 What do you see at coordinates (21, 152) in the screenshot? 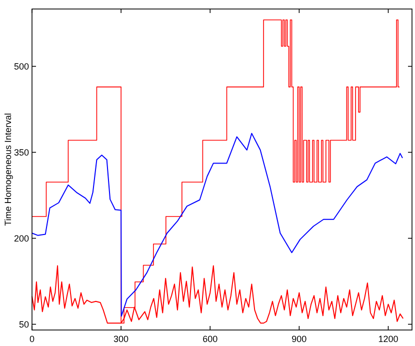
I see `y-tick-label: 350` at bounding box center [21, 152].